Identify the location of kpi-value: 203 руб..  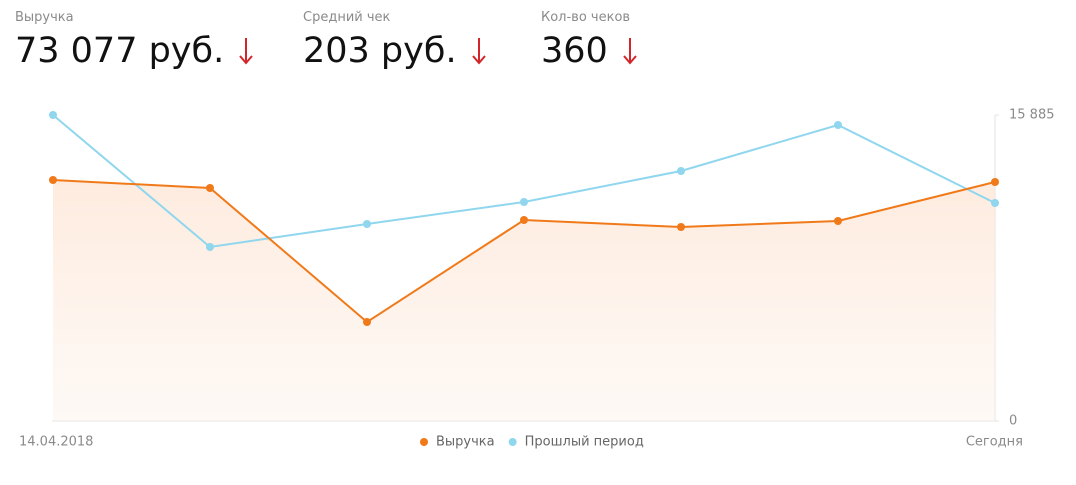
(395, 51).